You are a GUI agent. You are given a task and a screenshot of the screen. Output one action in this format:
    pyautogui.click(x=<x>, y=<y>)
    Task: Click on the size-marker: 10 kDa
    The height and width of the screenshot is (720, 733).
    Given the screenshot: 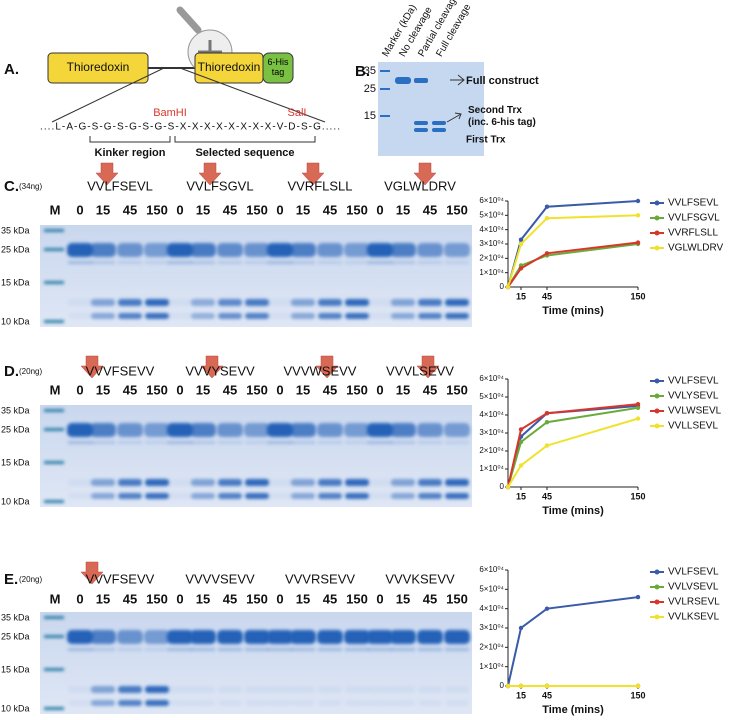 What is the action you would take?
    pyautogui.click(x=15, y=708)
    